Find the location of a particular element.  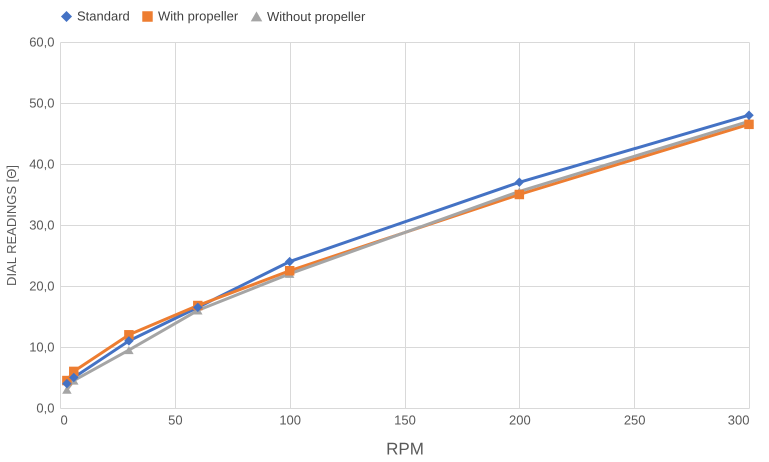

x-tick-label: 50 is located at coordinates (175, 420).